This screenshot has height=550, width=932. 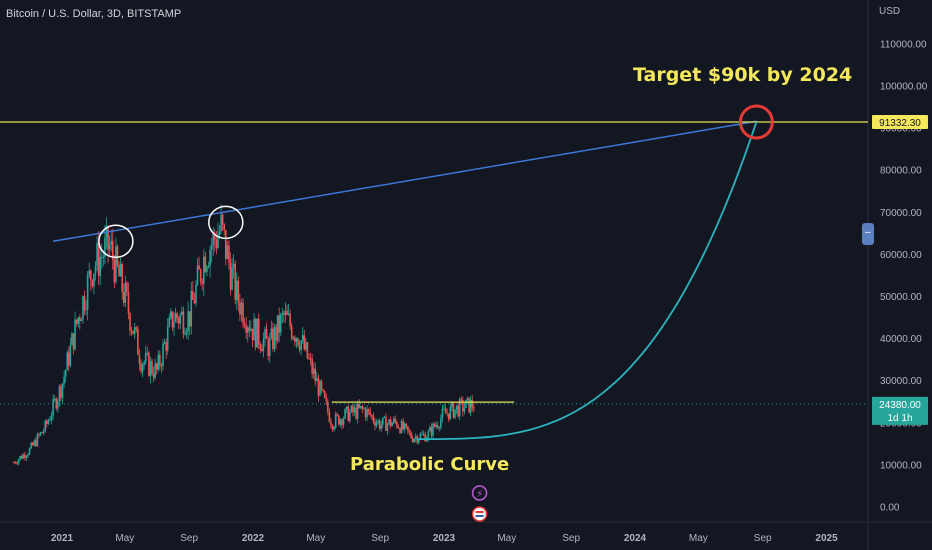 What do you see at coordinates (315, 538) in the screenshot?
I see `x-tick-label: May` at bounding box center [315, 538].